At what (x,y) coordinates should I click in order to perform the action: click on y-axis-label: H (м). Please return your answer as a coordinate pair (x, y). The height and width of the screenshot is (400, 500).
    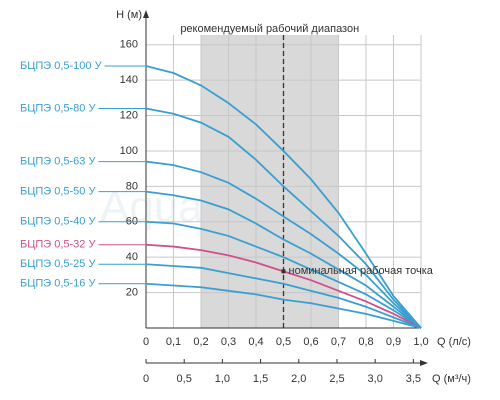
    Looking at the image, I should click on (129, 15).